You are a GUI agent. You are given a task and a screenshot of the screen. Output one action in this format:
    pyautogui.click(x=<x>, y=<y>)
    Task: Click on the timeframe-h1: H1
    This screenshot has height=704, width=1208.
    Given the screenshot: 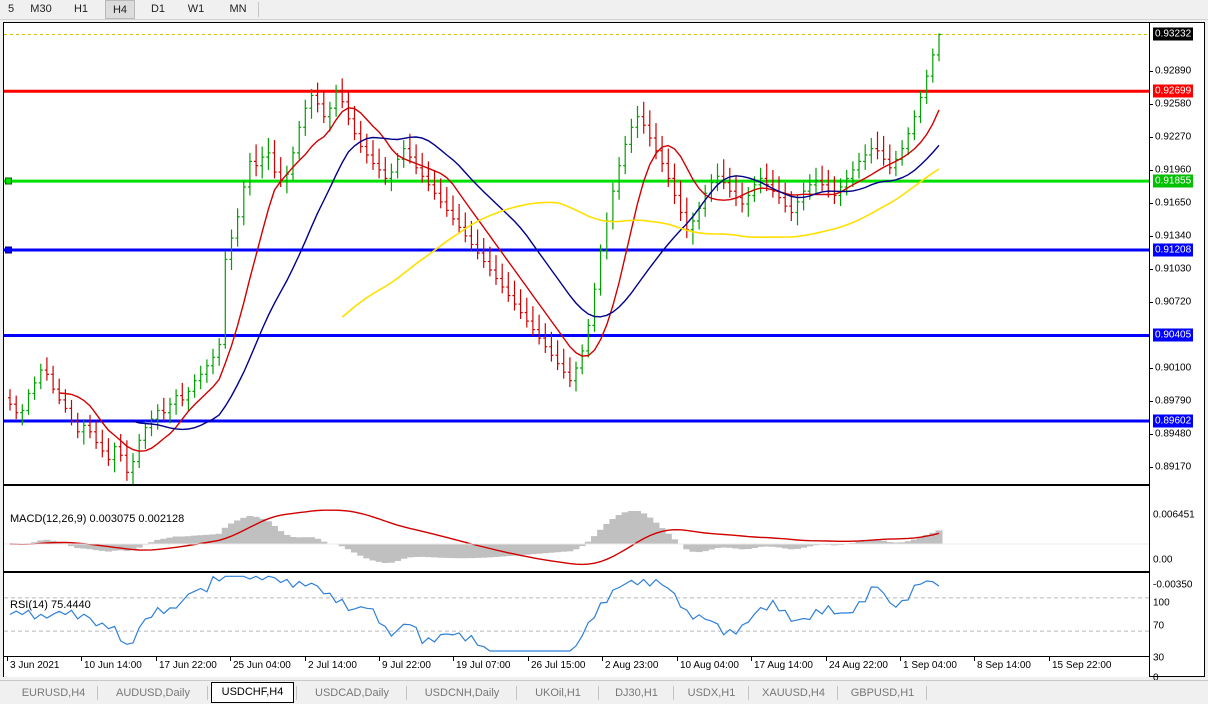 What is the action you would take?
    pyautogui.click(x=81, y=9)
    